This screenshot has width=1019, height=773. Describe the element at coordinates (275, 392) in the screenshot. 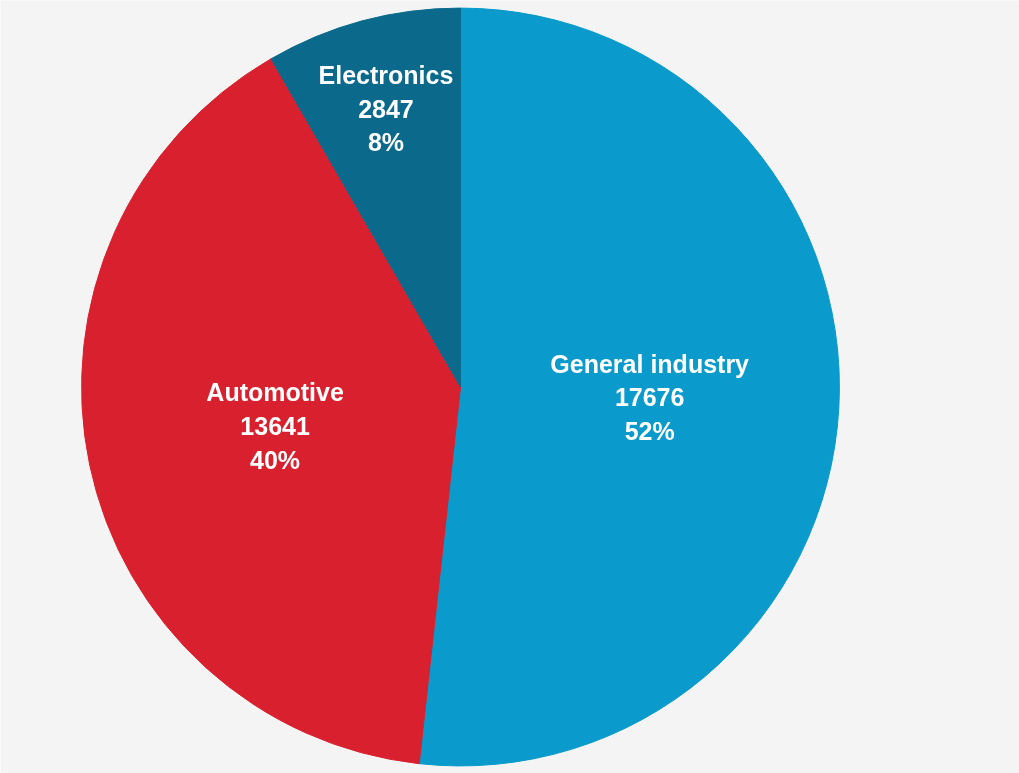

I see `slice-label: Automotive` at that location.